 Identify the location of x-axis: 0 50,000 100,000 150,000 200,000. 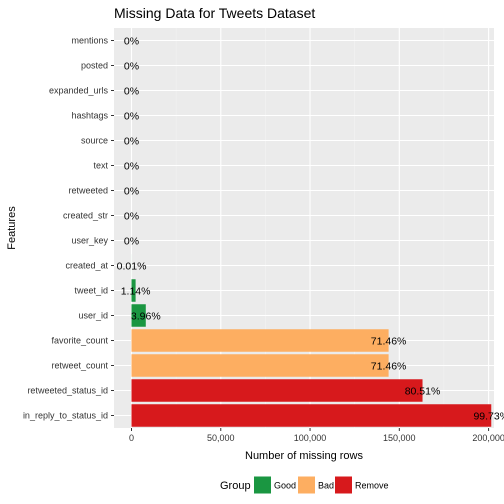
(316, 435).